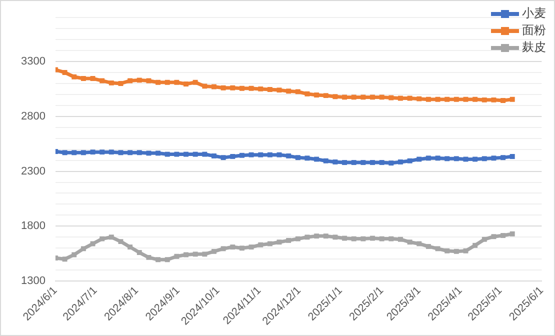 The height and width of the screenshot is (336, 555). Describe the element at coordinates (534, 13) in the screenshot. I see `legend-label: 小麦` at that location.